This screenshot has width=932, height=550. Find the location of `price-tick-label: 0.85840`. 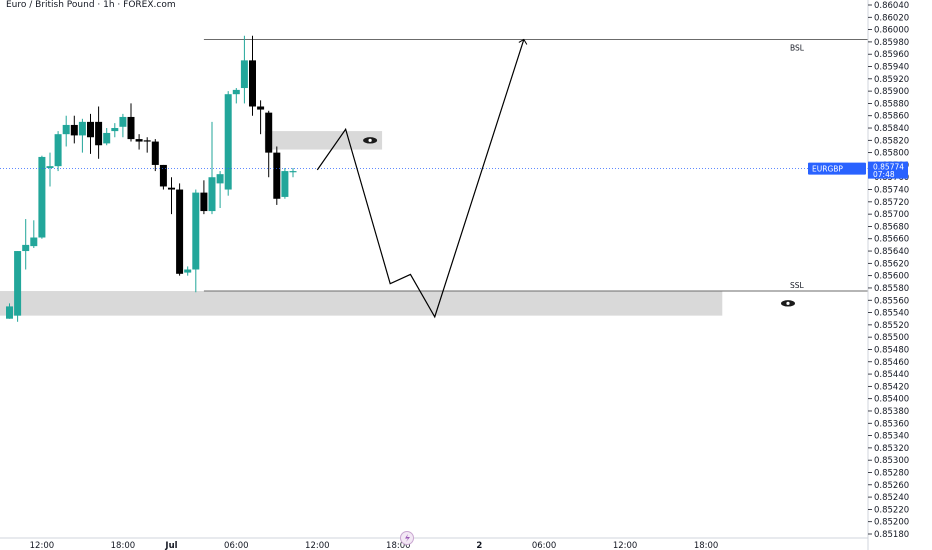

price-tick-label: 0.85840 is located at coordinates (891, 129).